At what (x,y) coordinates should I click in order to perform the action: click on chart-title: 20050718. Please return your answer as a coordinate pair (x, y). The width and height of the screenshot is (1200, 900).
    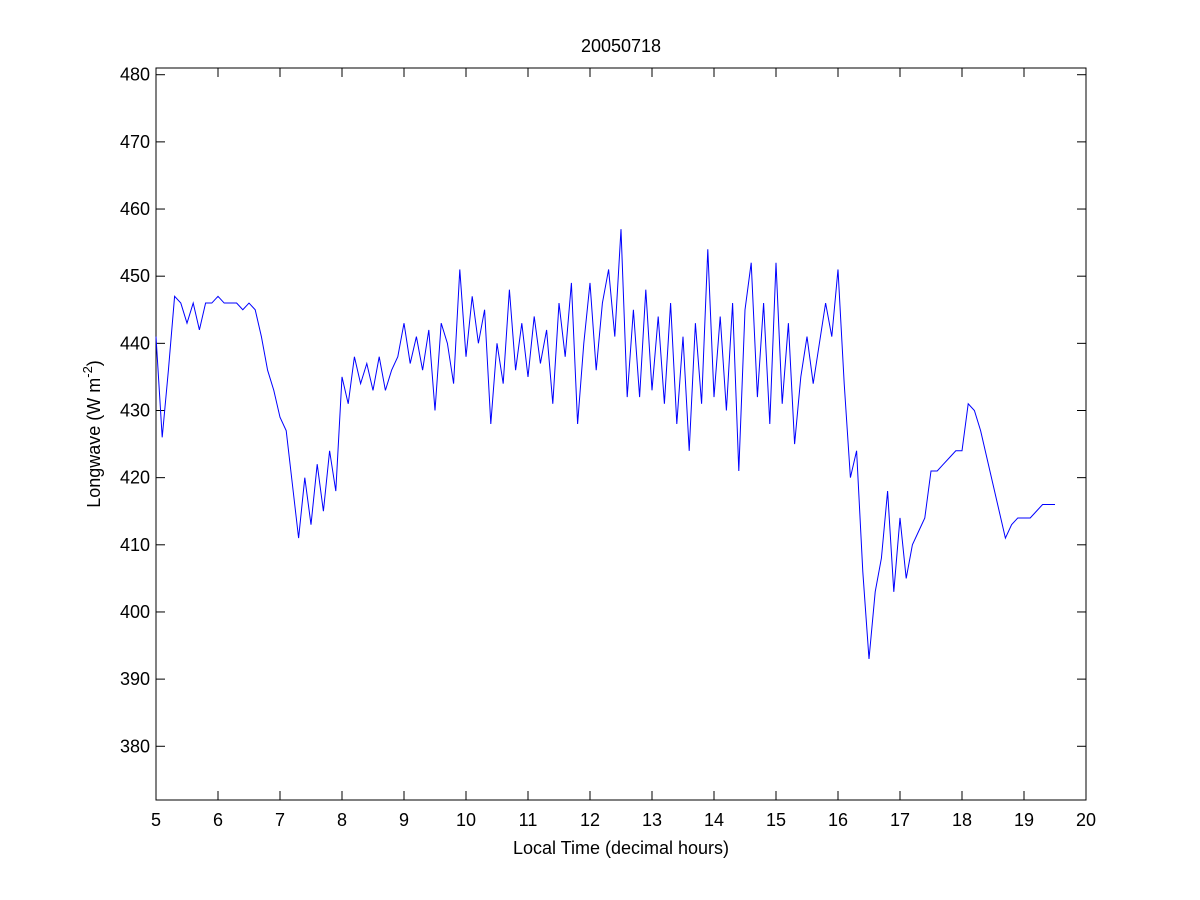
    Looking at the image, I should click on (621, 46).